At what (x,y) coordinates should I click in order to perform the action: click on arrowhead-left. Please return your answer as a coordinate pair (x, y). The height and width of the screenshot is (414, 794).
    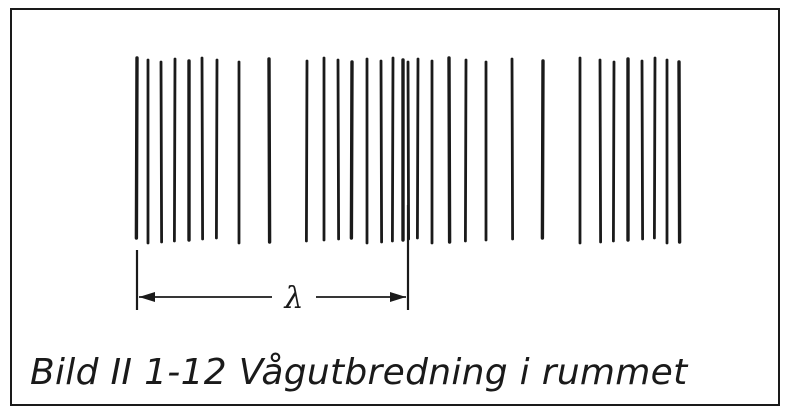
    Looking at the image, I should click on (147, 297).